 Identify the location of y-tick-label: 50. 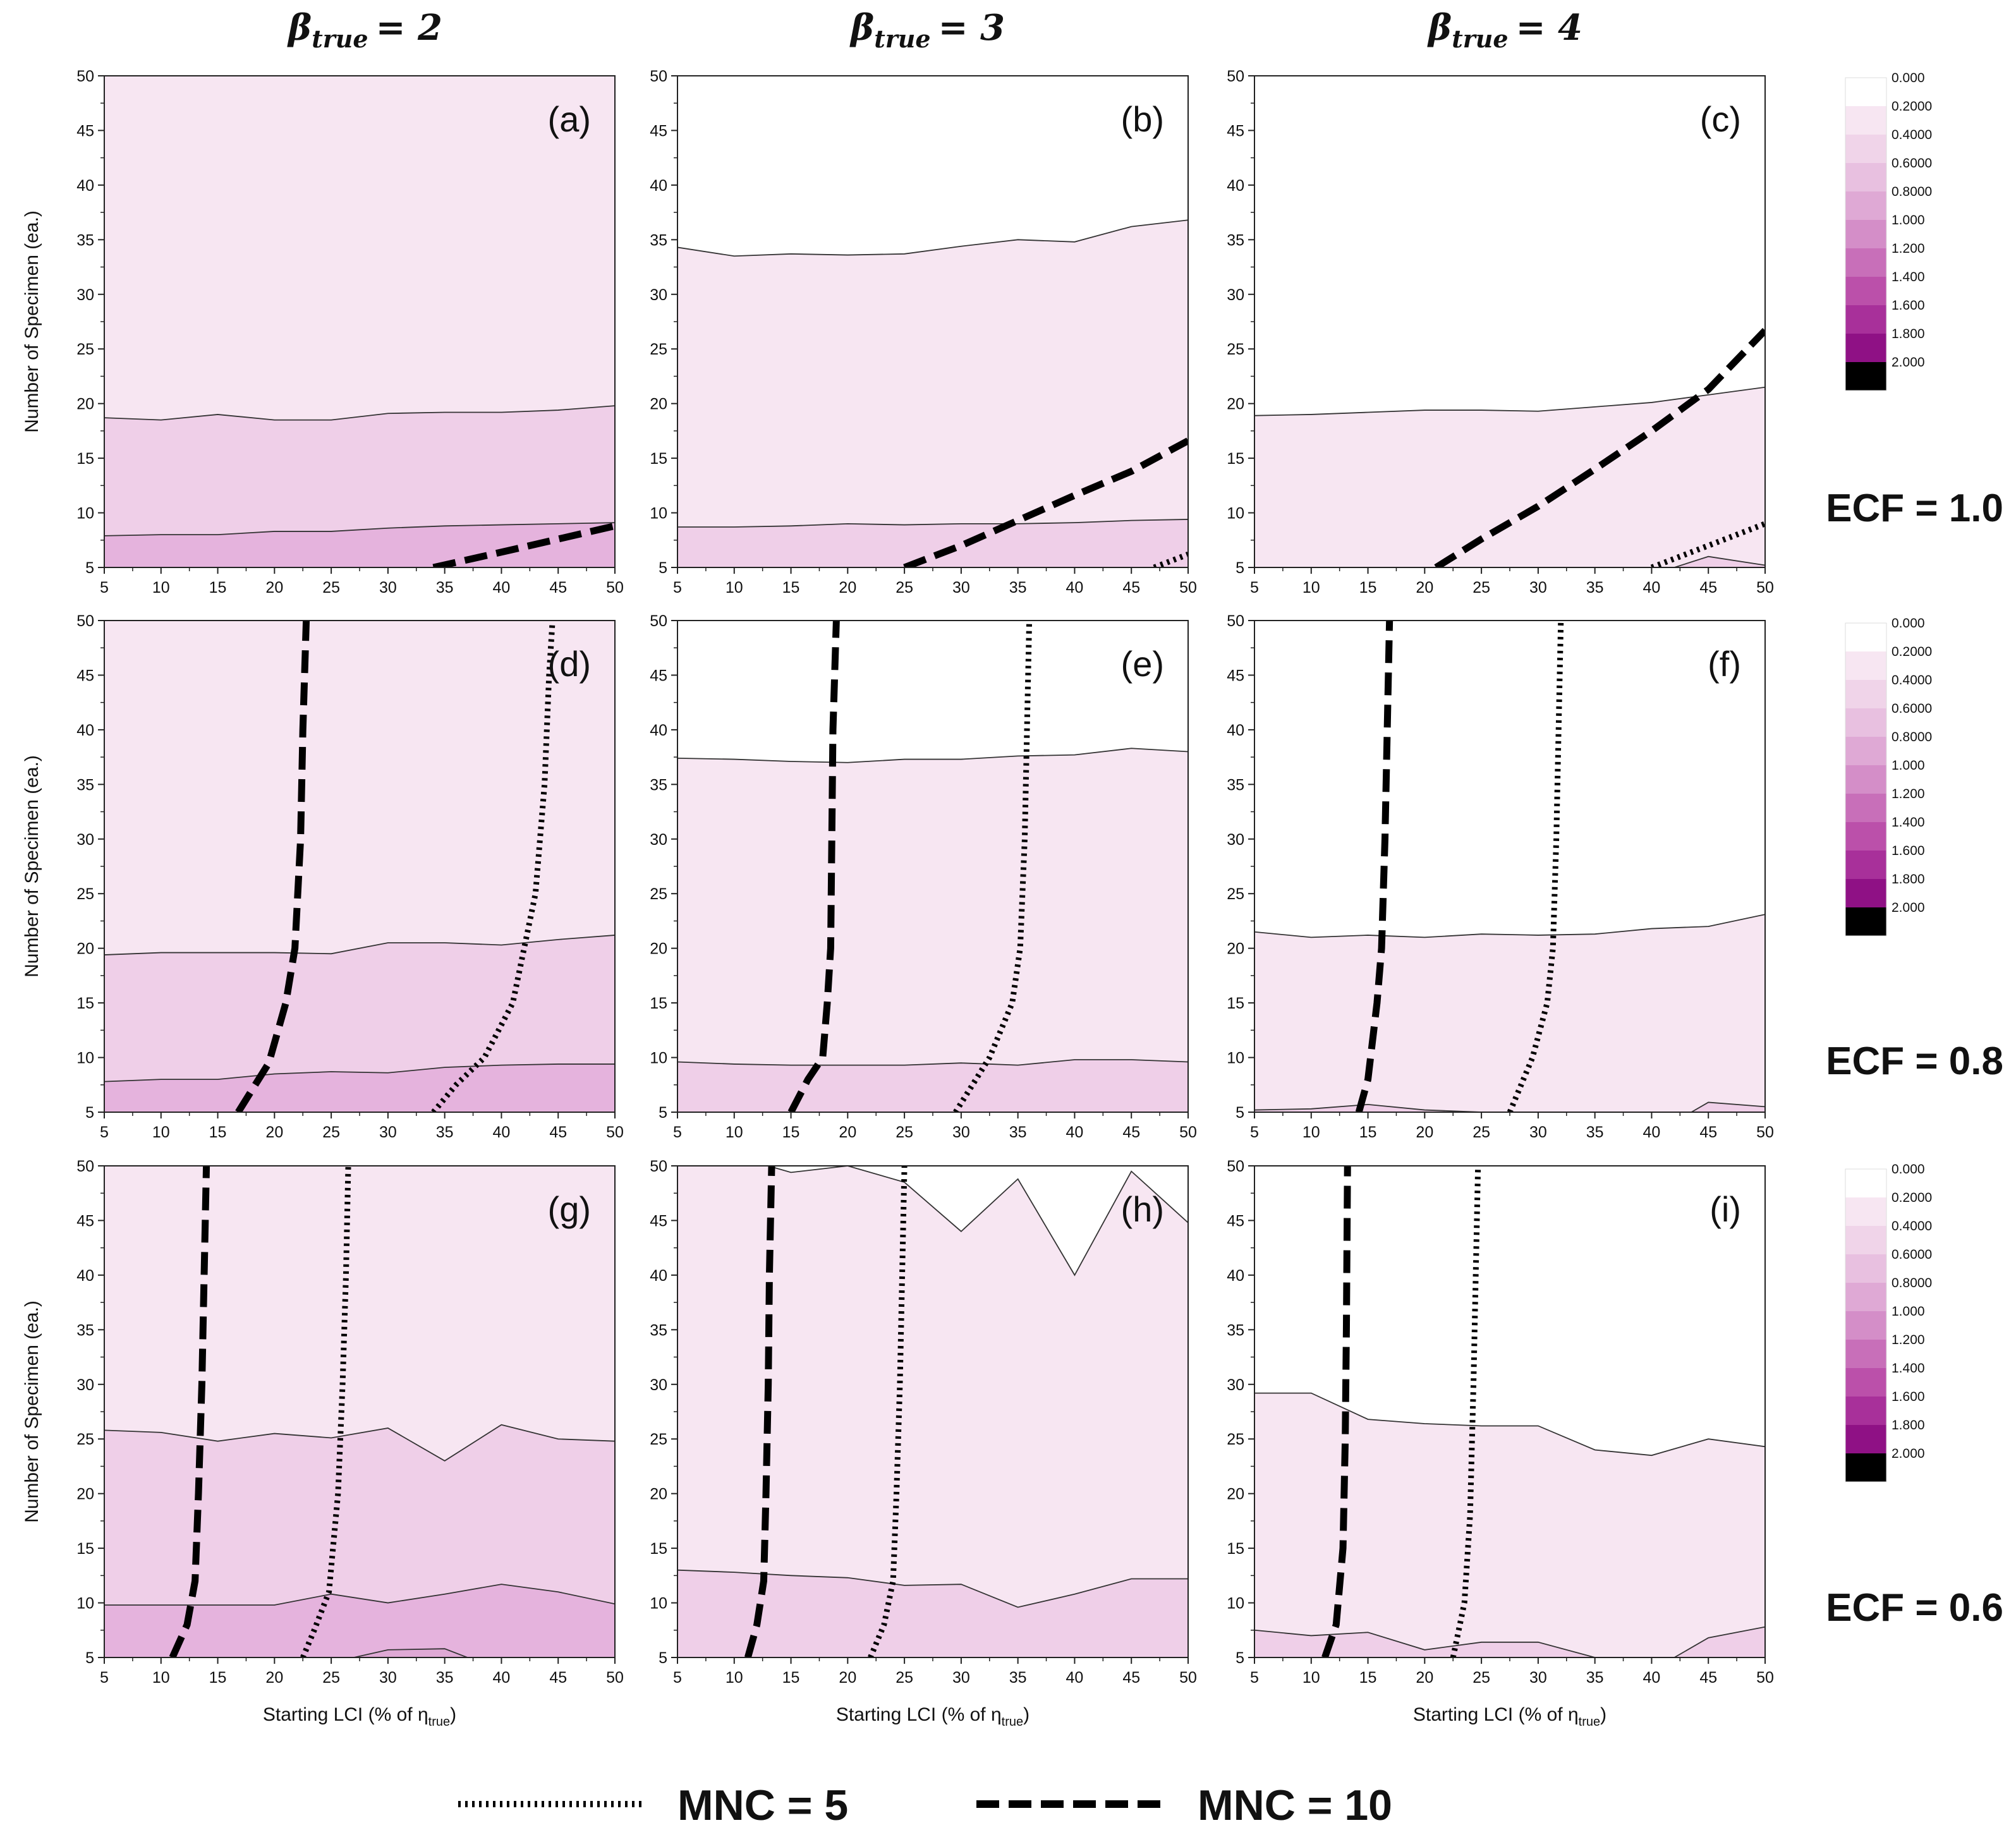
(85, 76).